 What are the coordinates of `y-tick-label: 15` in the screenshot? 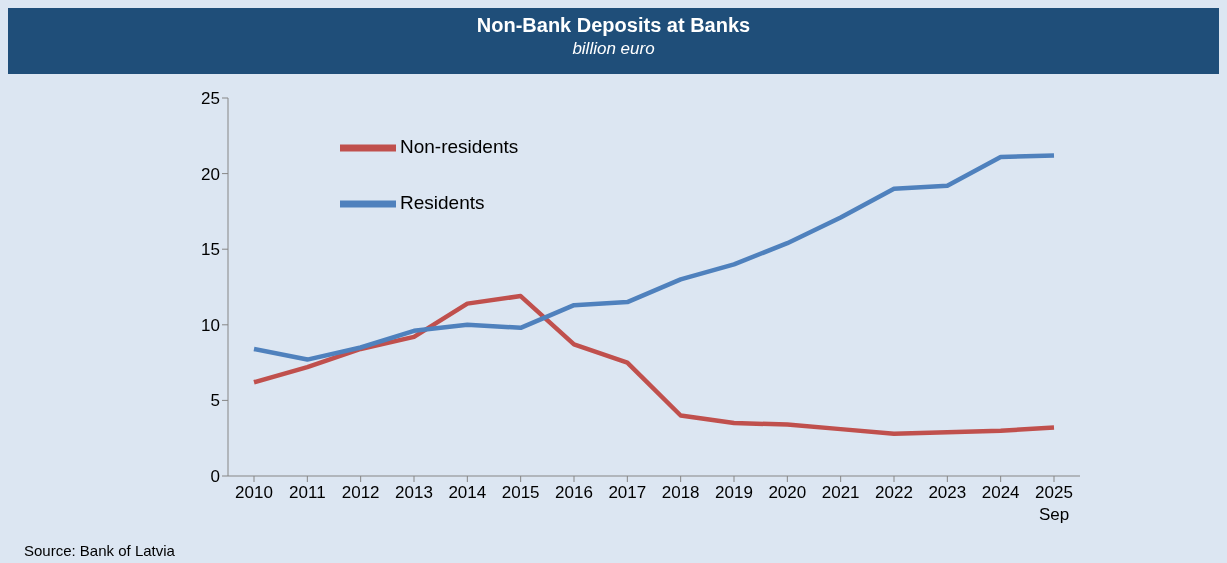 It's located at (210, 250).